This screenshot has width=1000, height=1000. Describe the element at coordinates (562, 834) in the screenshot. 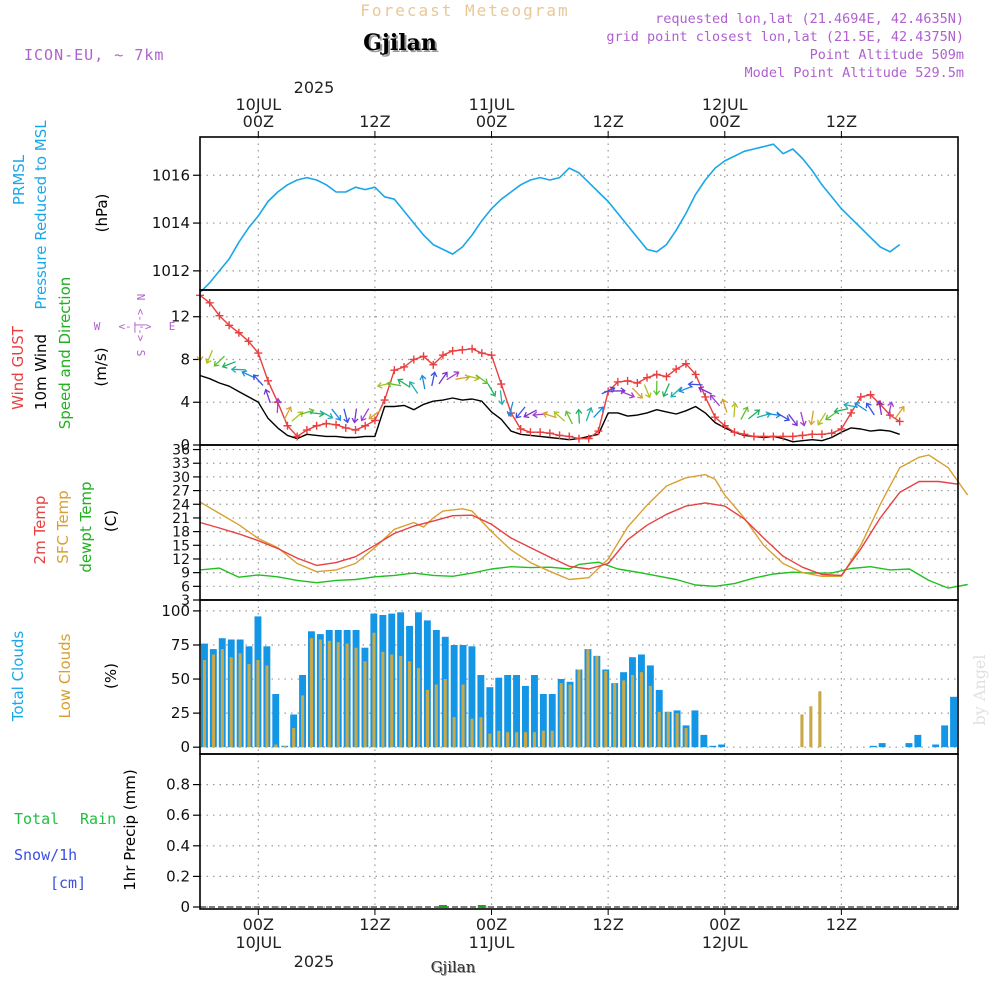

I see `panel-4: 0 0.2 0.4 0.6 0.8` at that location.